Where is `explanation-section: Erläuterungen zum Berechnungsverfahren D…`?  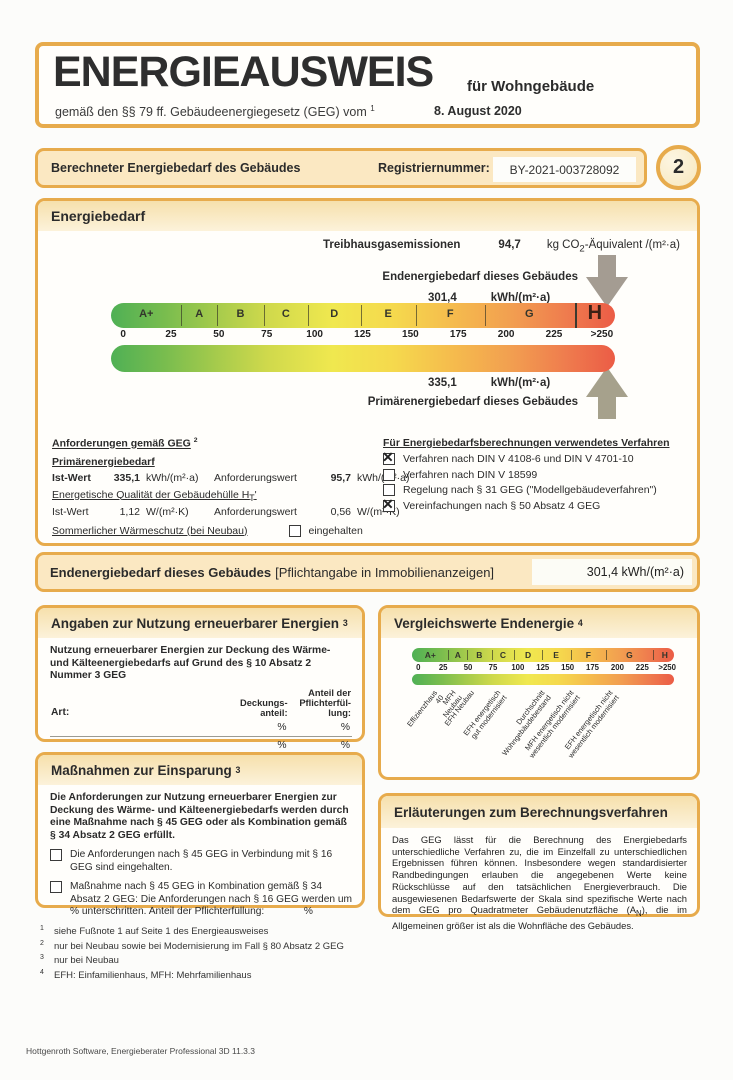
explanation-section: Erläuterungen zum Berechnungsverfahren D… is located at coordinates (539, 862).